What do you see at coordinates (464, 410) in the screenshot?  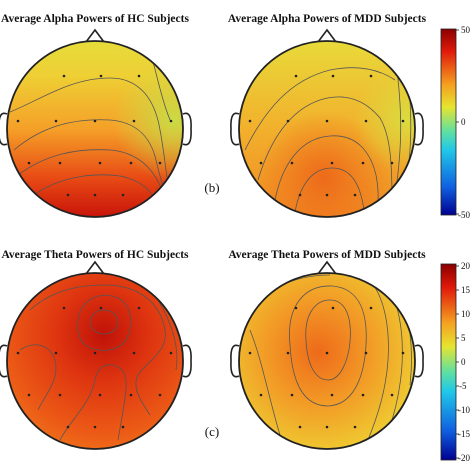 I see `colorbar-tick: -10` at bounding box center [464, 410].